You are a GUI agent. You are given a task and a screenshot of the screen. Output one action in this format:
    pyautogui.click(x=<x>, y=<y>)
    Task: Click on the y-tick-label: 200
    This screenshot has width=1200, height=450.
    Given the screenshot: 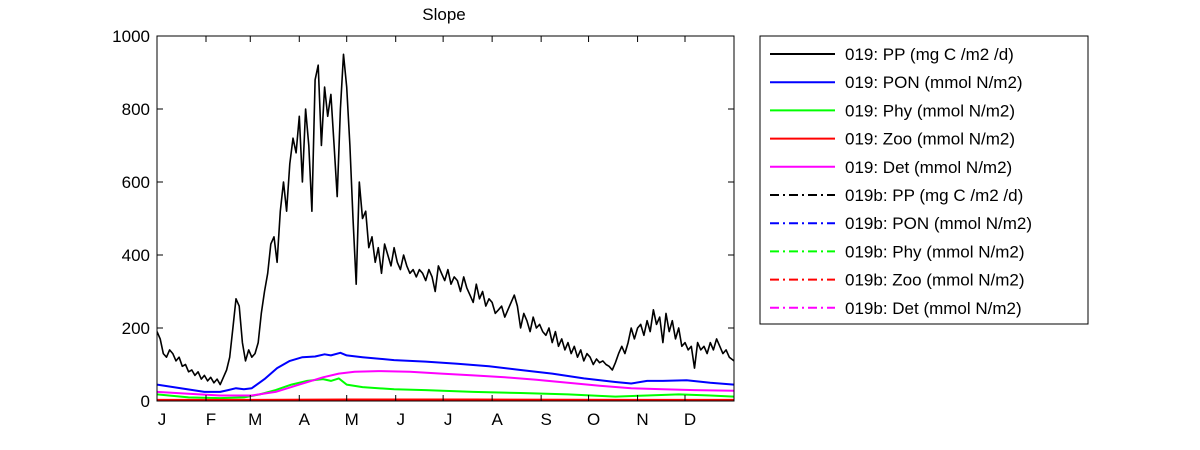 What is the action you would take?
    pyautogui.click(x=136, y=328)
    